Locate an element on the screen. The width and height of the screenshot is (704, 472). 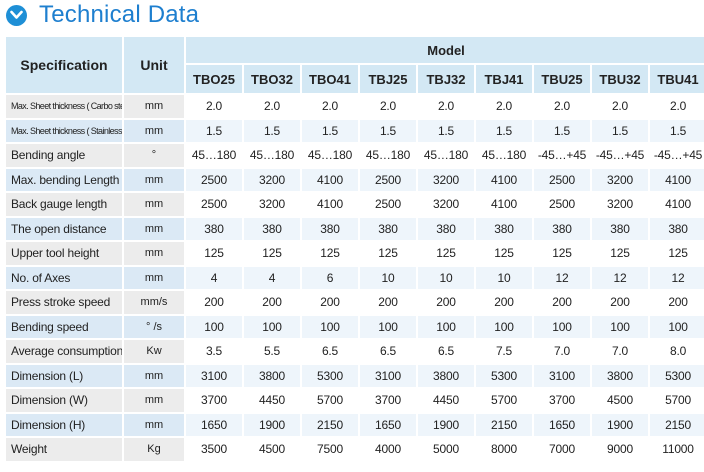
value-cell: 4000 is located at coordinates (388, 449).